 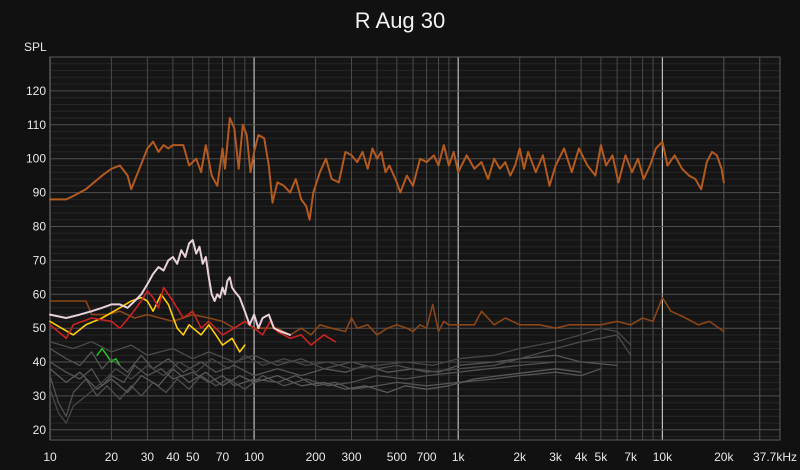 What do you see at coordinates (148, 457) in the screenshot?
I see `x-tick-label: 30` at bounding box center [148, 457].